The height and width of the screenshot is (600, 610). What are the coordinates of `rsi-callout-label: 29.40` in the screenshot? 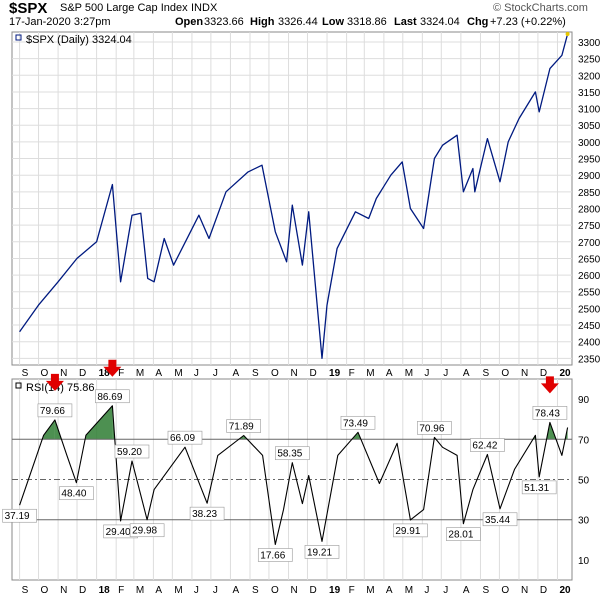 It's located at (118, 532).